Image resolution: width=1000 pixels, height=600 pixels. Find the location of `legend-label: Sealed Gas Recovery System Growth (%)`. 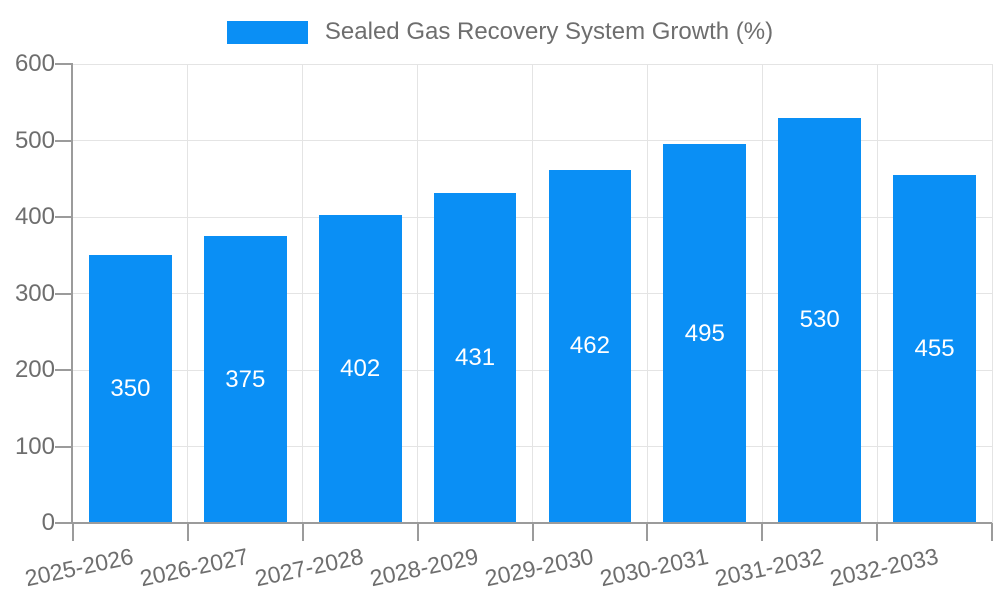

legend-label: Sealed Gas Recovery System Growth (%) is located at coordinates (549, 31).